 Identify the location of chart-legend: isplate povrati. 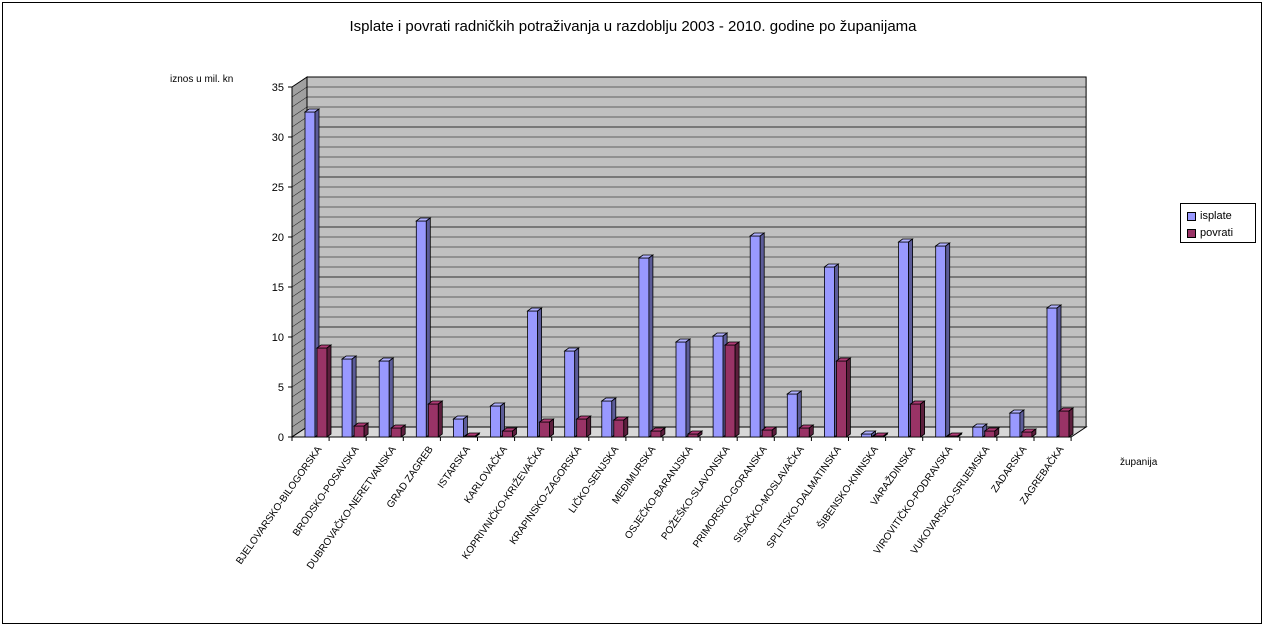
(1218, 223).